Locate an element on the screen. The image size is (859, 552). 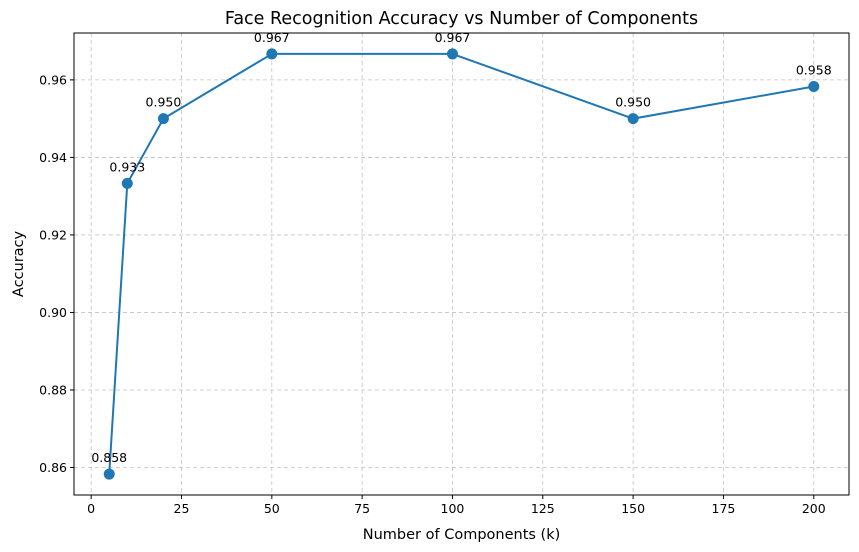
x-tick-label: 0 is located at coordinates (91, 508).